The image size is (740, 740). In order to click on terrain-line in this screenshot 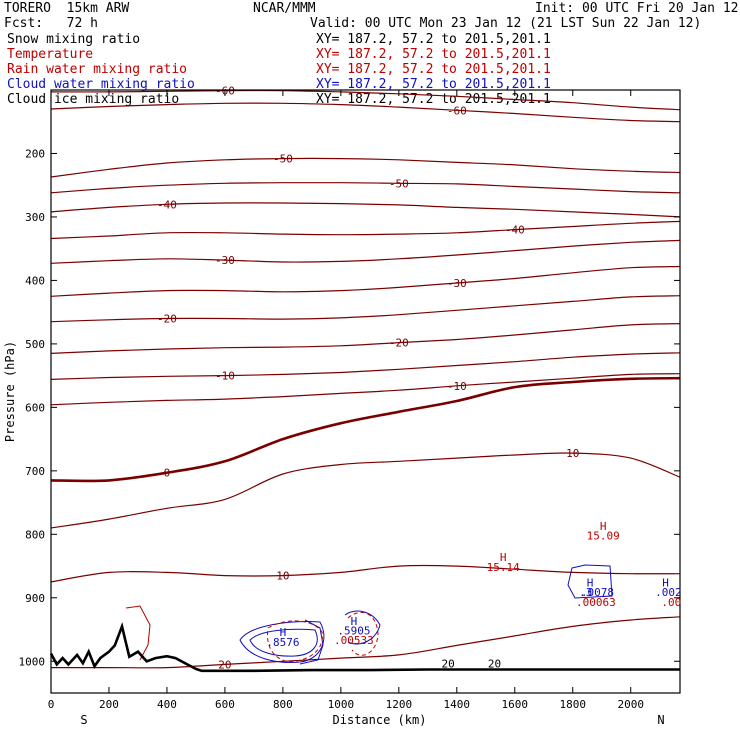, I will do `click(364, 647)`.